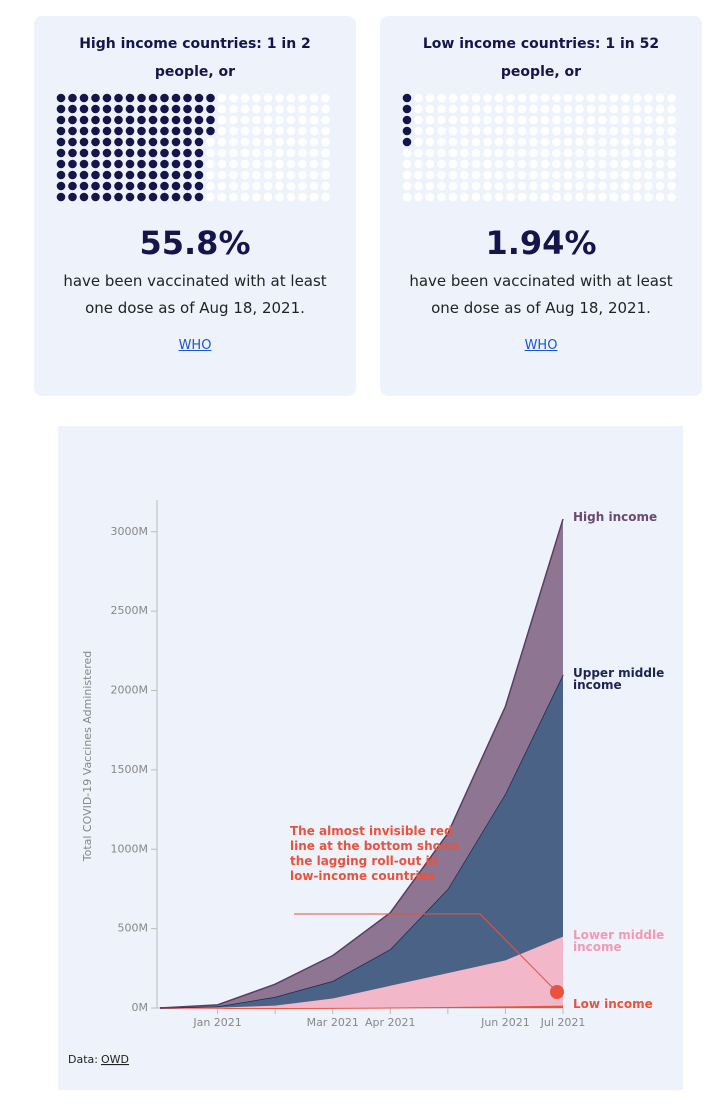  Describe the element at coordinates (615, 517) in the screenshot. I see `series-label-box: High income` at that location.